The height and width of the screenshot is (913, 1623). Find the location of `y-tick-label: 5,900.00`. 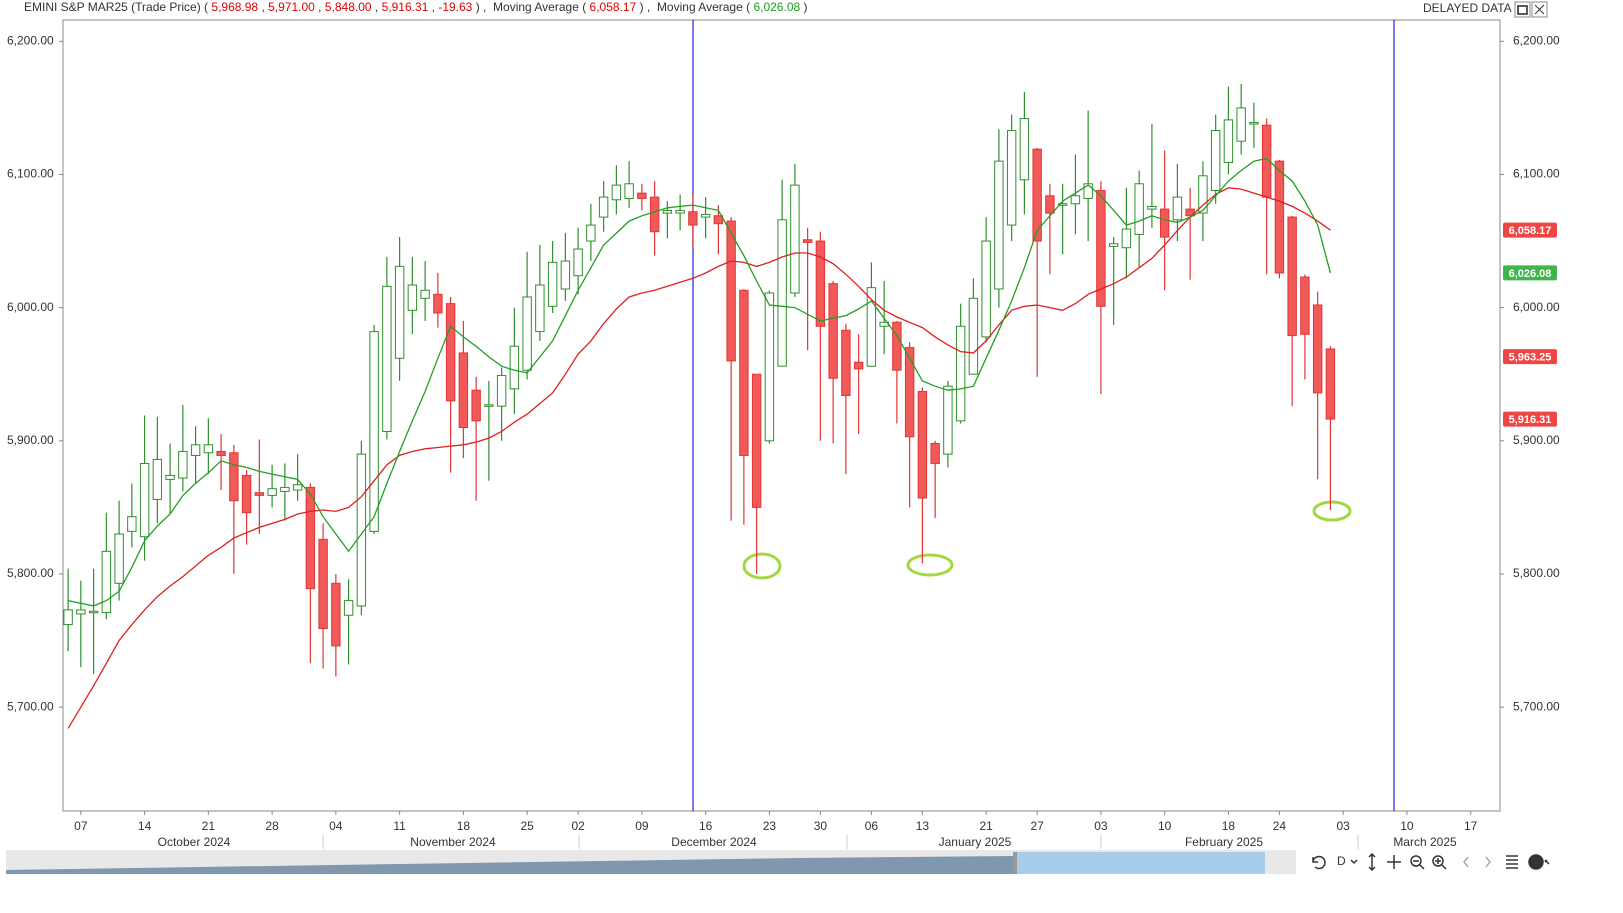

y-tick-label: 5,900.00 is located at coordinates (1536, 440).